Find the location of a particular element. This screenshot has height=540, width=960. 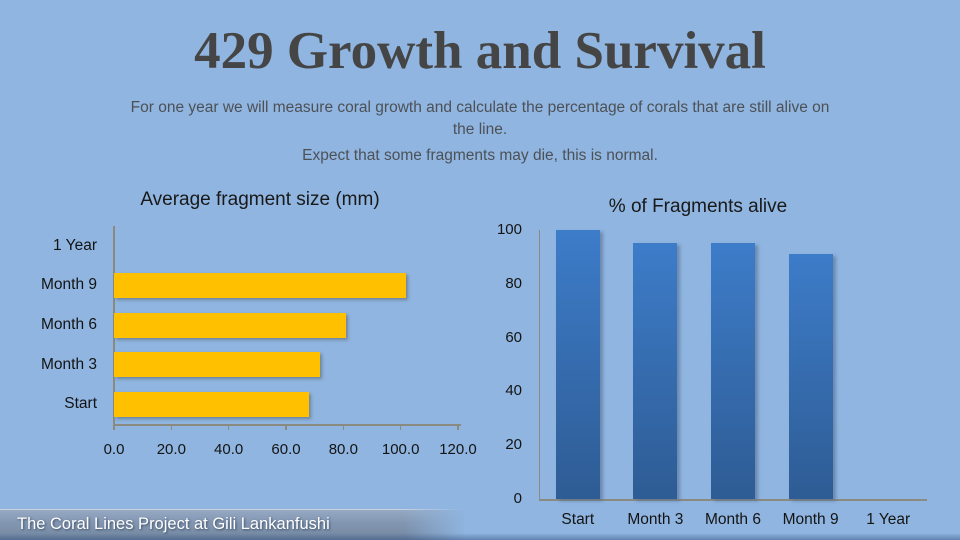

x-tick-label-40.0: 40.0 is located at coordinates (229, 449).